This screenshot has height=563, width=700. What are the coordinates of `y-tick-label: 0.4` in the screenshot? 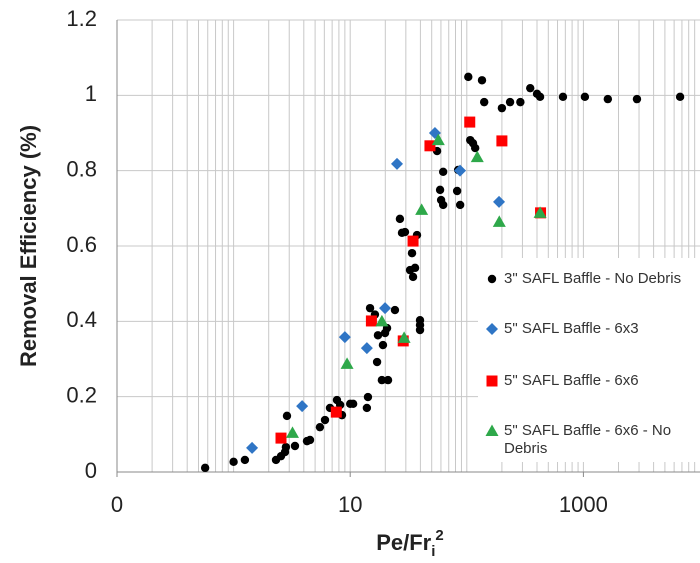 It's located at (81, 319).